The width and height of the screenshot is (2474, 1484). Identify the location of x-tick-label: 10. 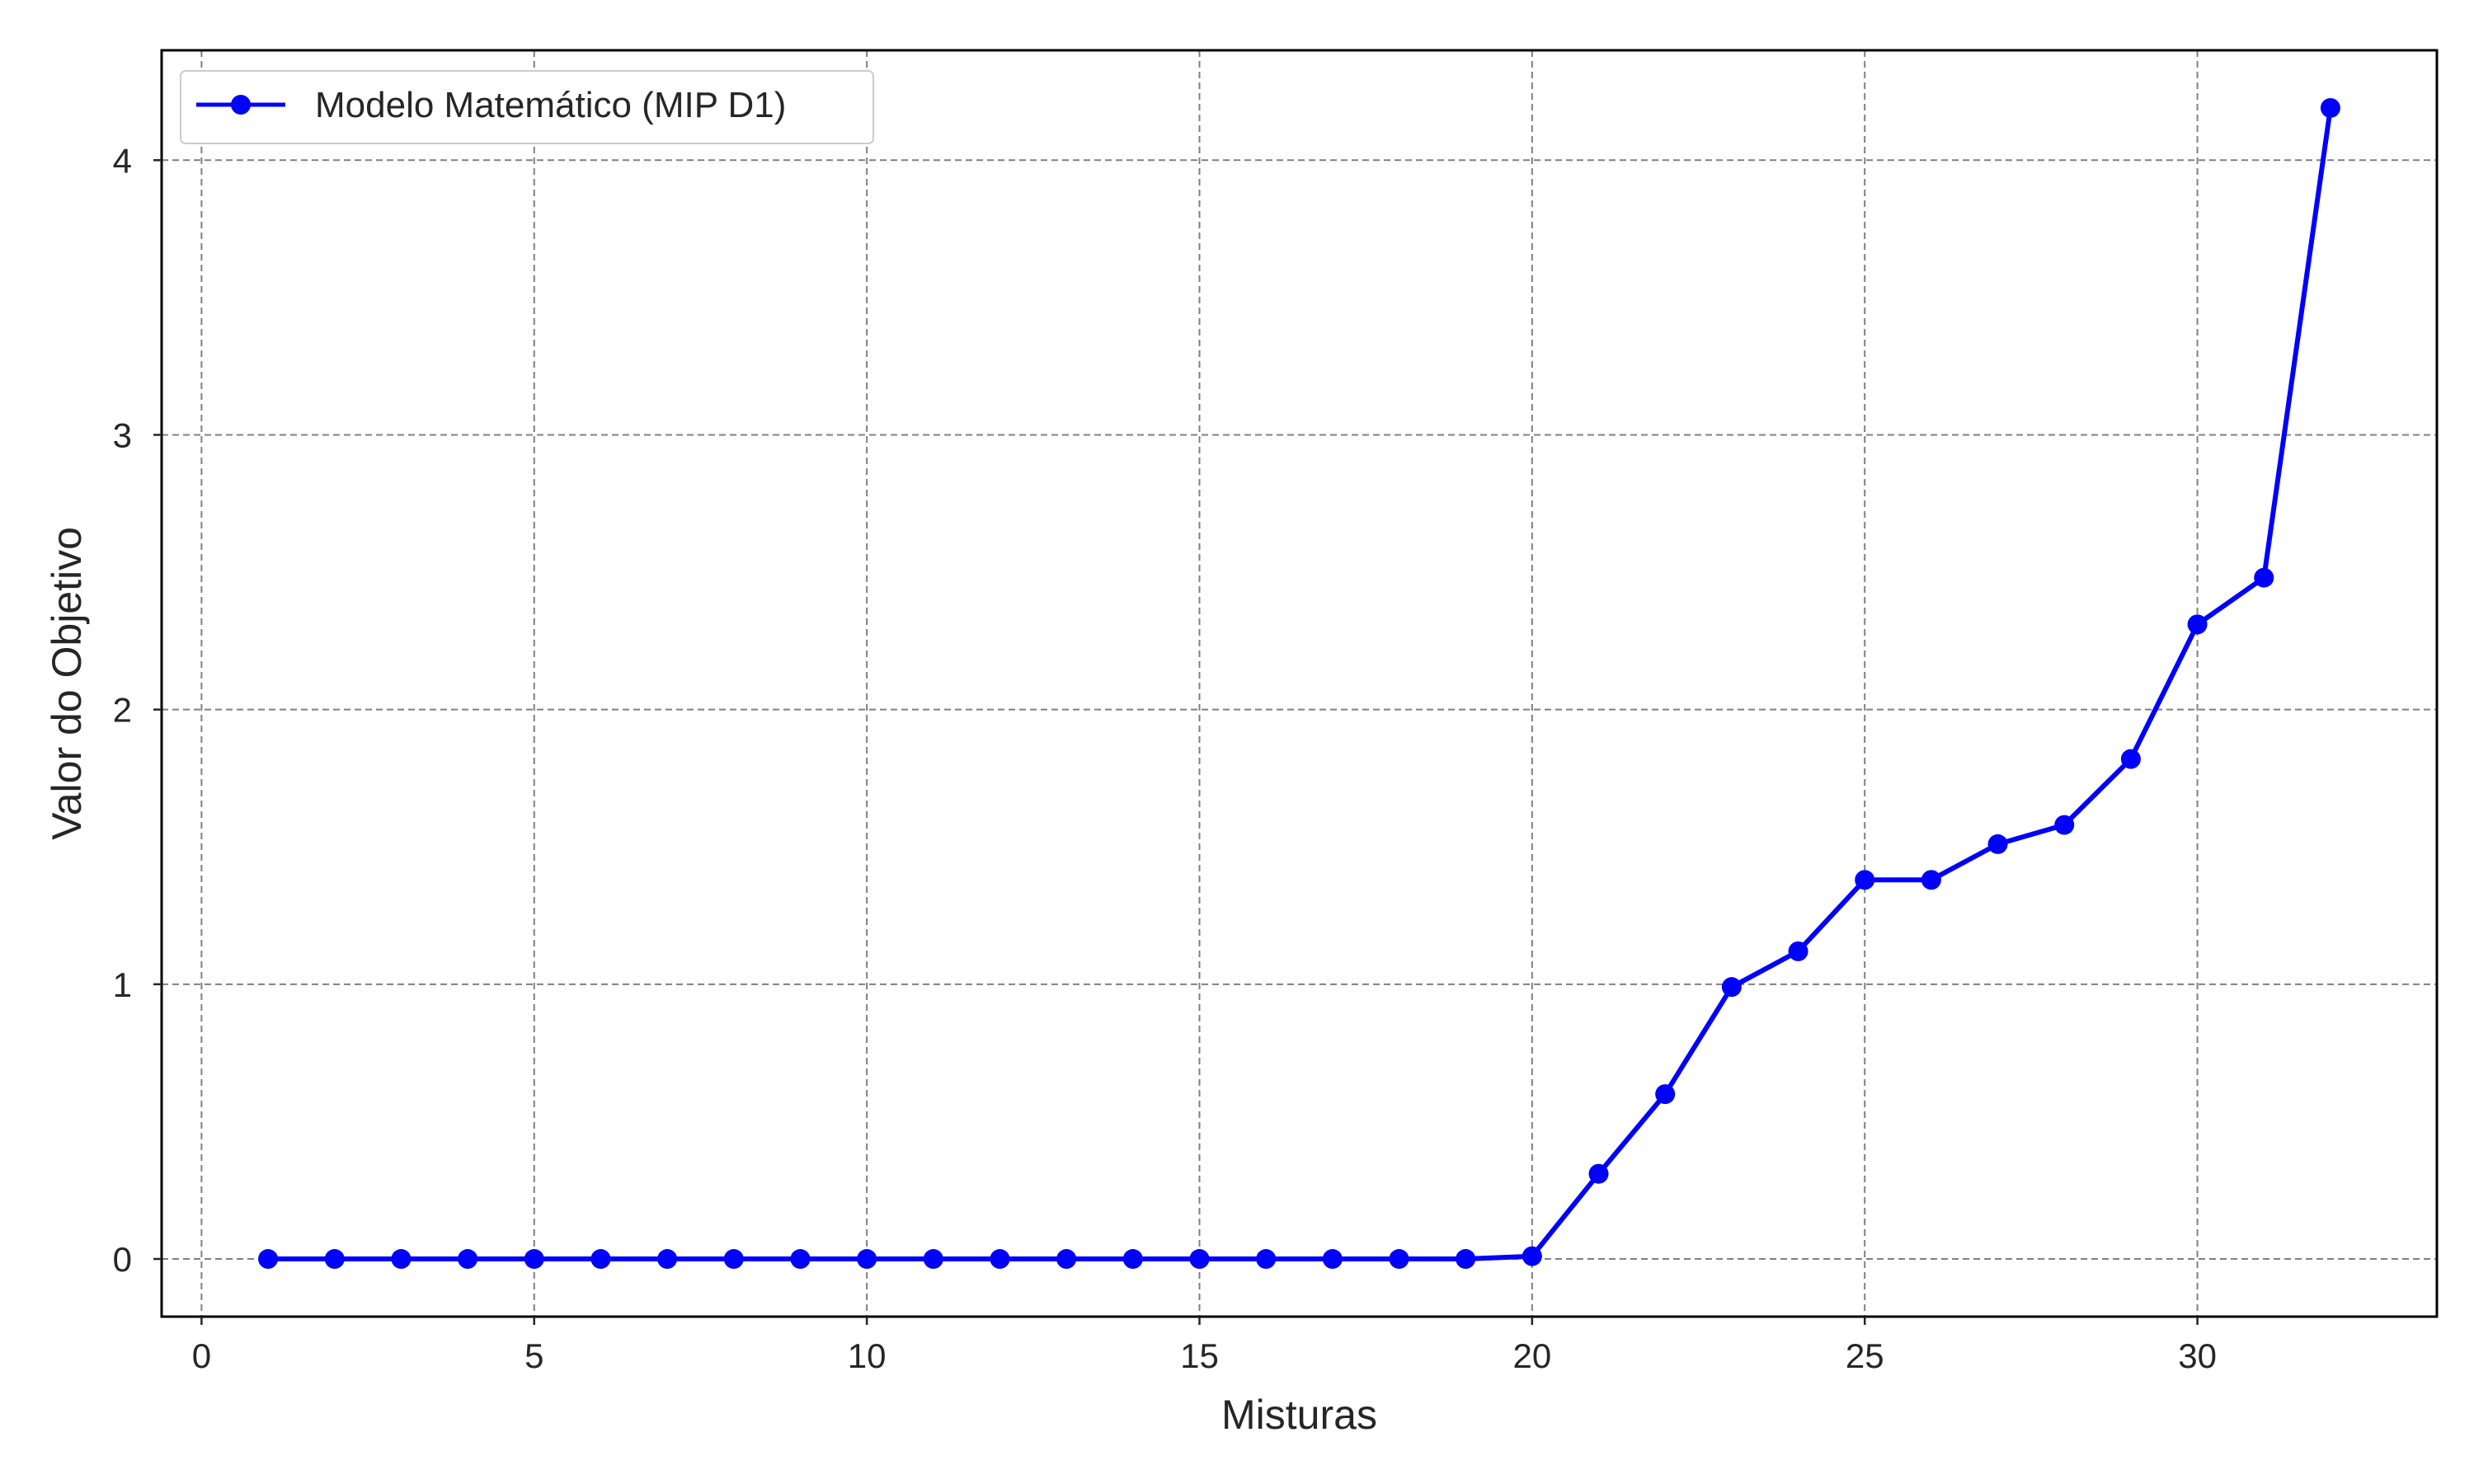
(867, 1355).